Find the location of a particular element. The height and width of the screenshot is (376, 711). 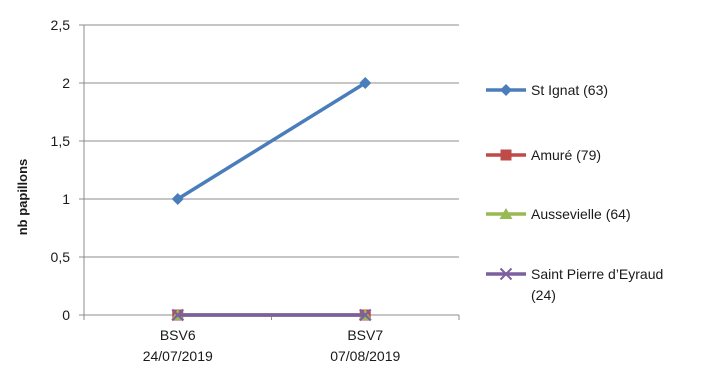

legend-item: St Ignat (63) is located at coordinates (547, 90).